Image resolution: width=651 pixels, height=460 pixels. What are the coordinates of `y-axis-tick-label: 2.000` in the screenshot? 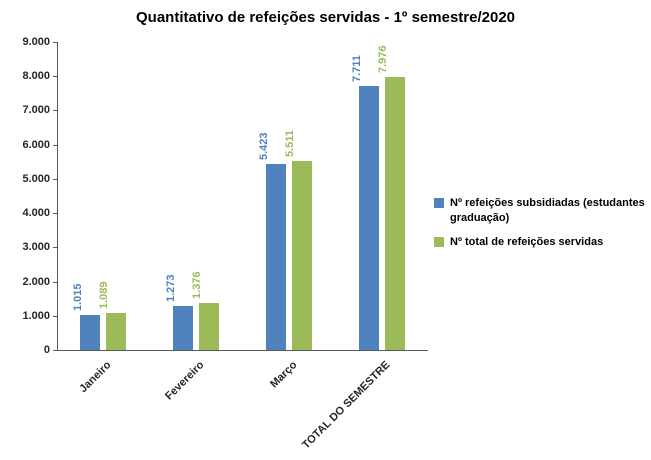 It's located at (36, 282).